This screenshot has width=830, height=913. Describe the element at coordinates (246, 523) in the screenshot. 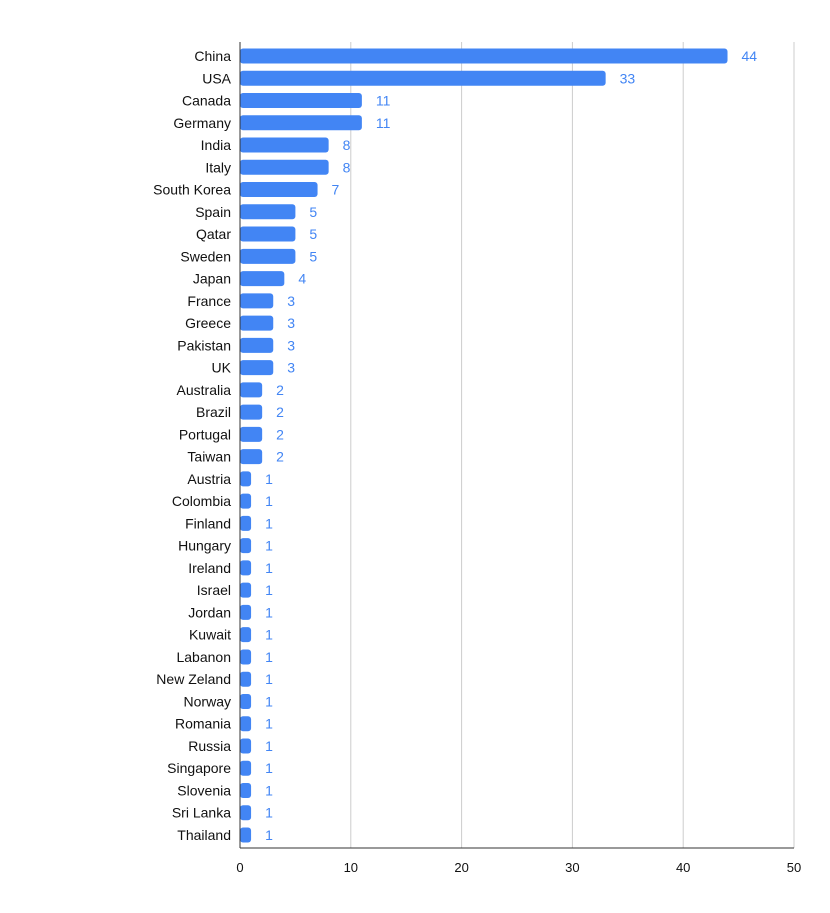

I see `bar-finland` at that location.